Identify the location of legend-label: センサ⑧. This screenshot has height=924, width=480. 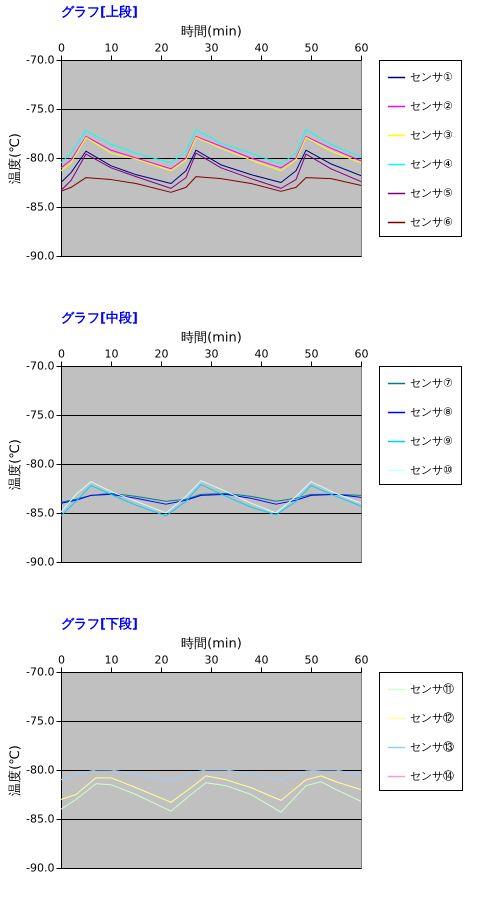
(431, 412).